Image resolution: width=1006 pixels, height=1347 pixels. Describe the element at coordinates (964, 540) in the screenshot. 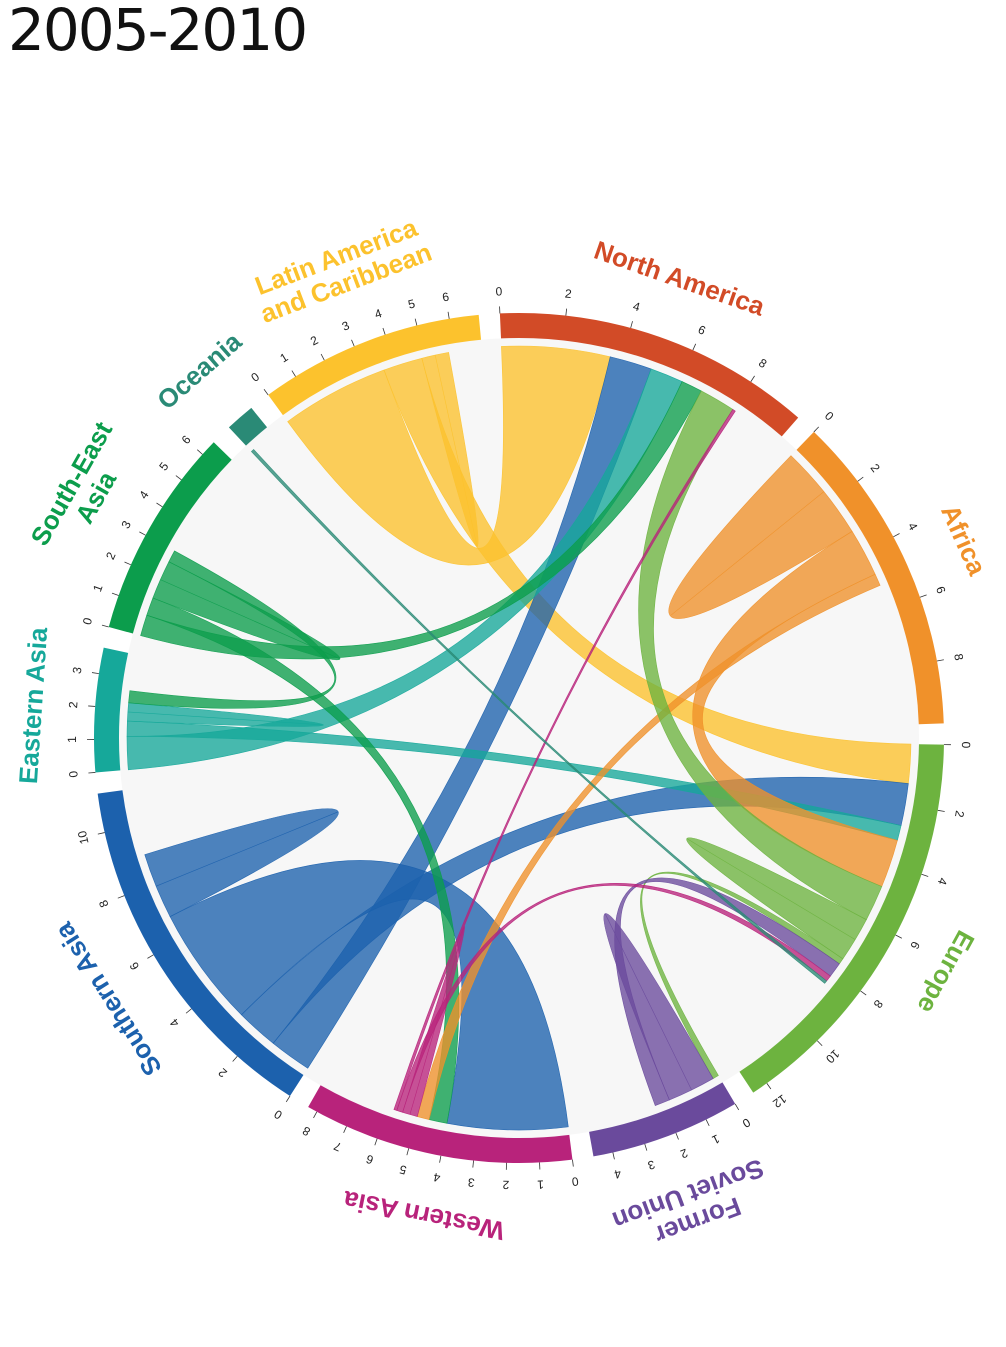

I see `label-africa: Africa` at that location.